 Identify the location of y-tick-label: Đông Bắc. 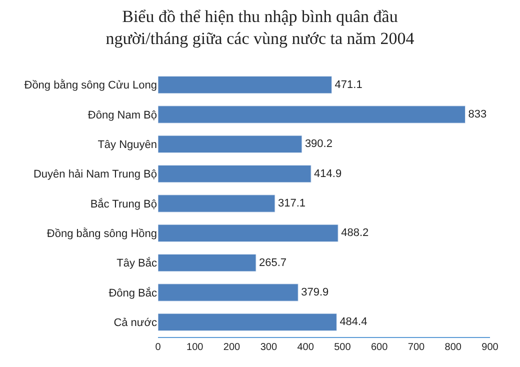
(133, 293).